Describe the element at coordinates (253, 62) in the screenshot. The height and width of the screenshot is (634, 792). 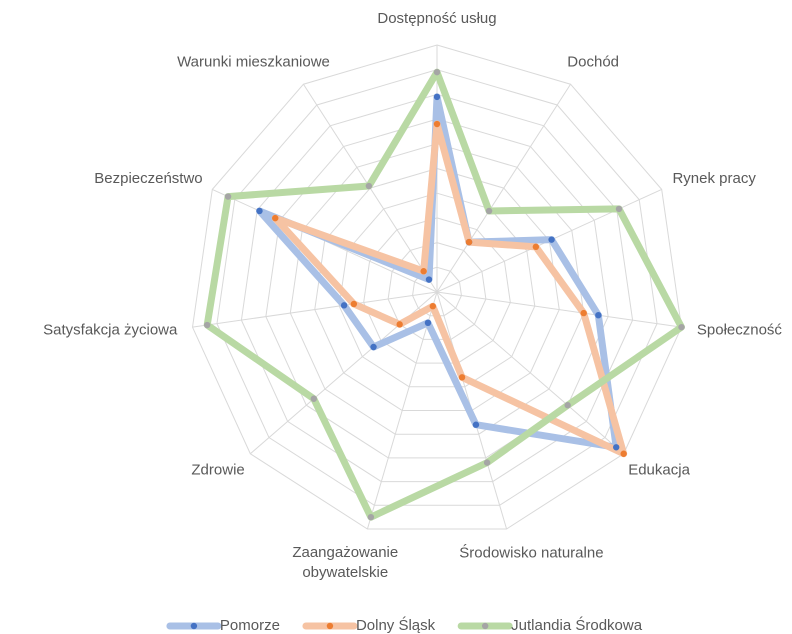
I see `category-label: Warunki mieszkaniowe` at that location.